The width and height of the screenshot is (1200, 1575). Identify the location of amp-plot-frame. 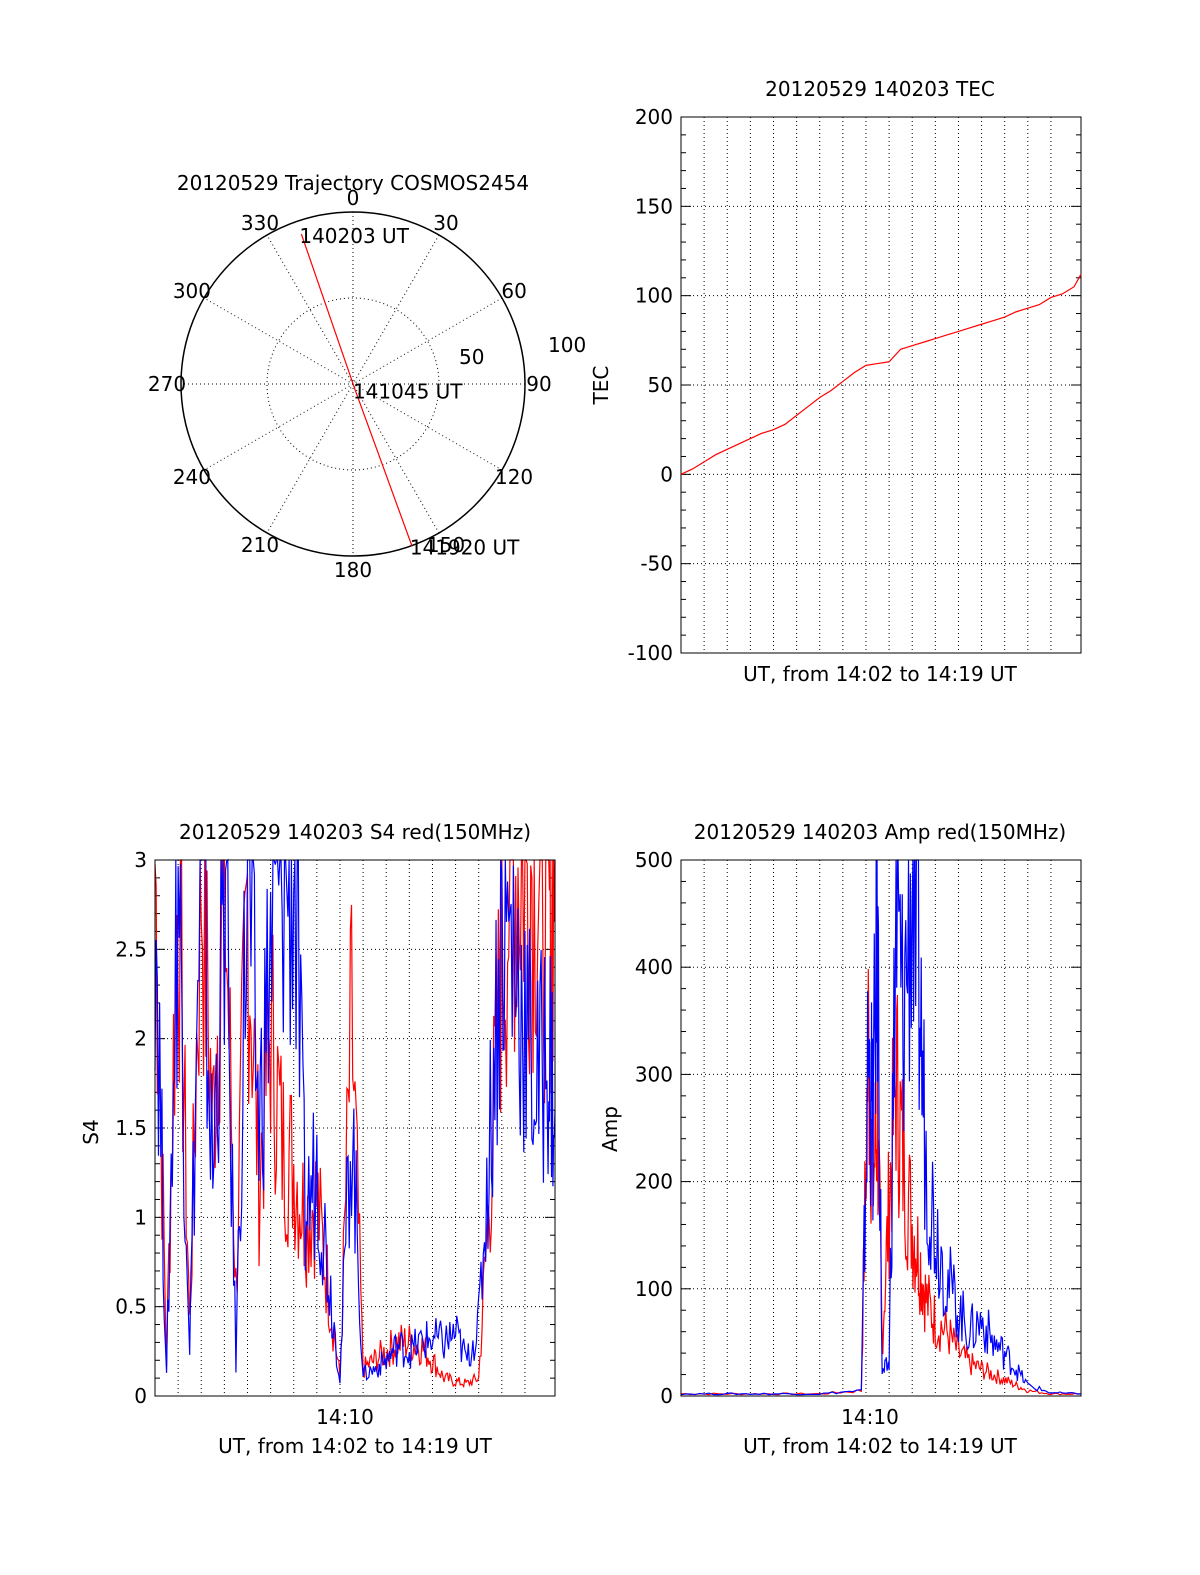
(881, 1128).